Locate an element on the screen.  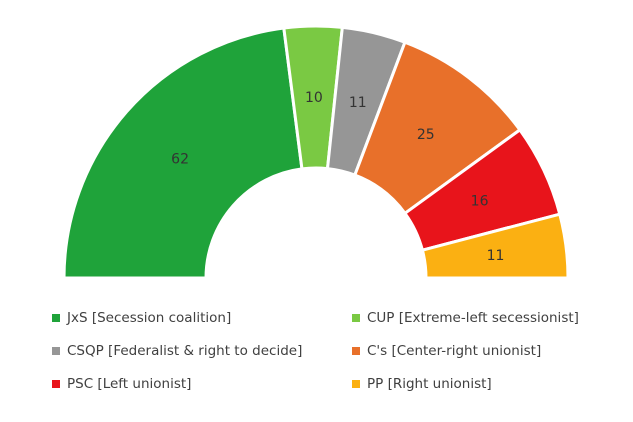
legend-item-jxs: JxS [Secession coalition] is located at coordinates (141, 318).